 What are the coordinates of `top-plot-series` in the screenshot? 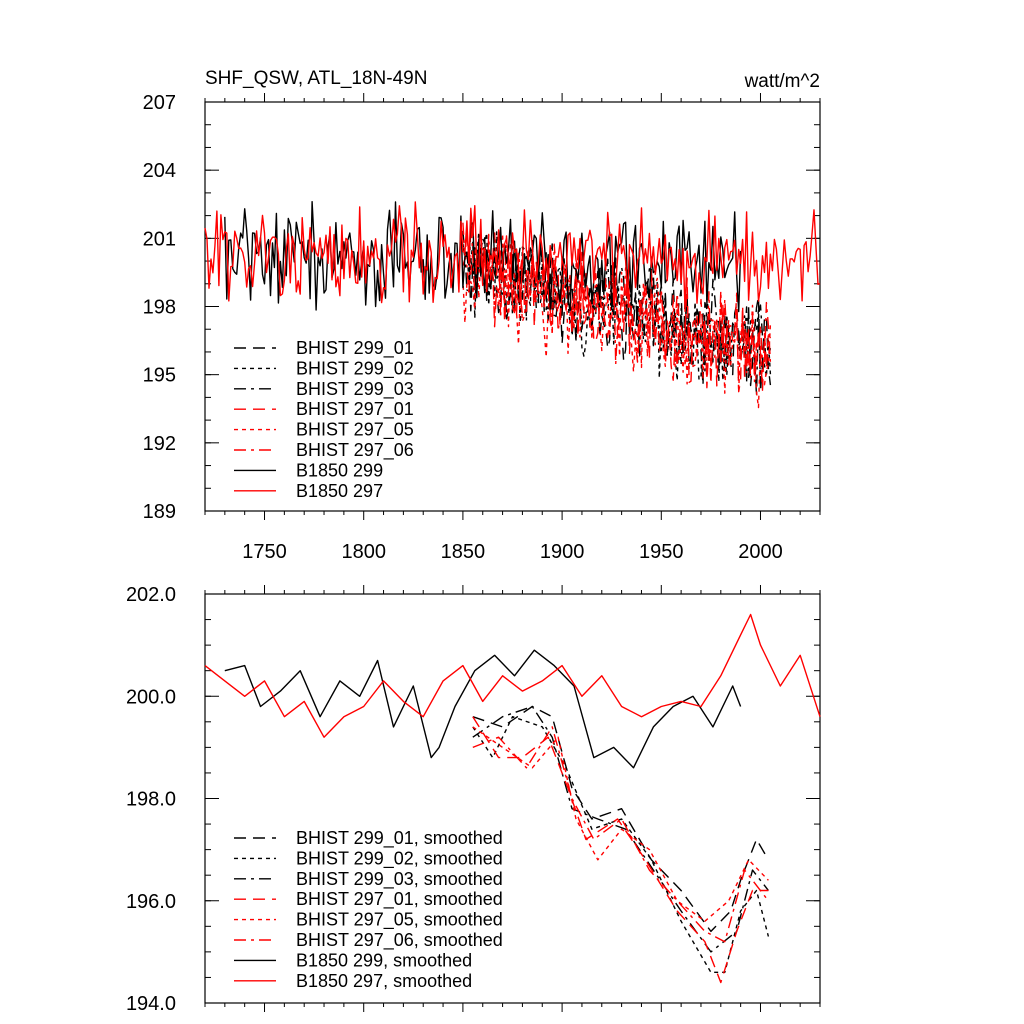 It's located at (512, 305).